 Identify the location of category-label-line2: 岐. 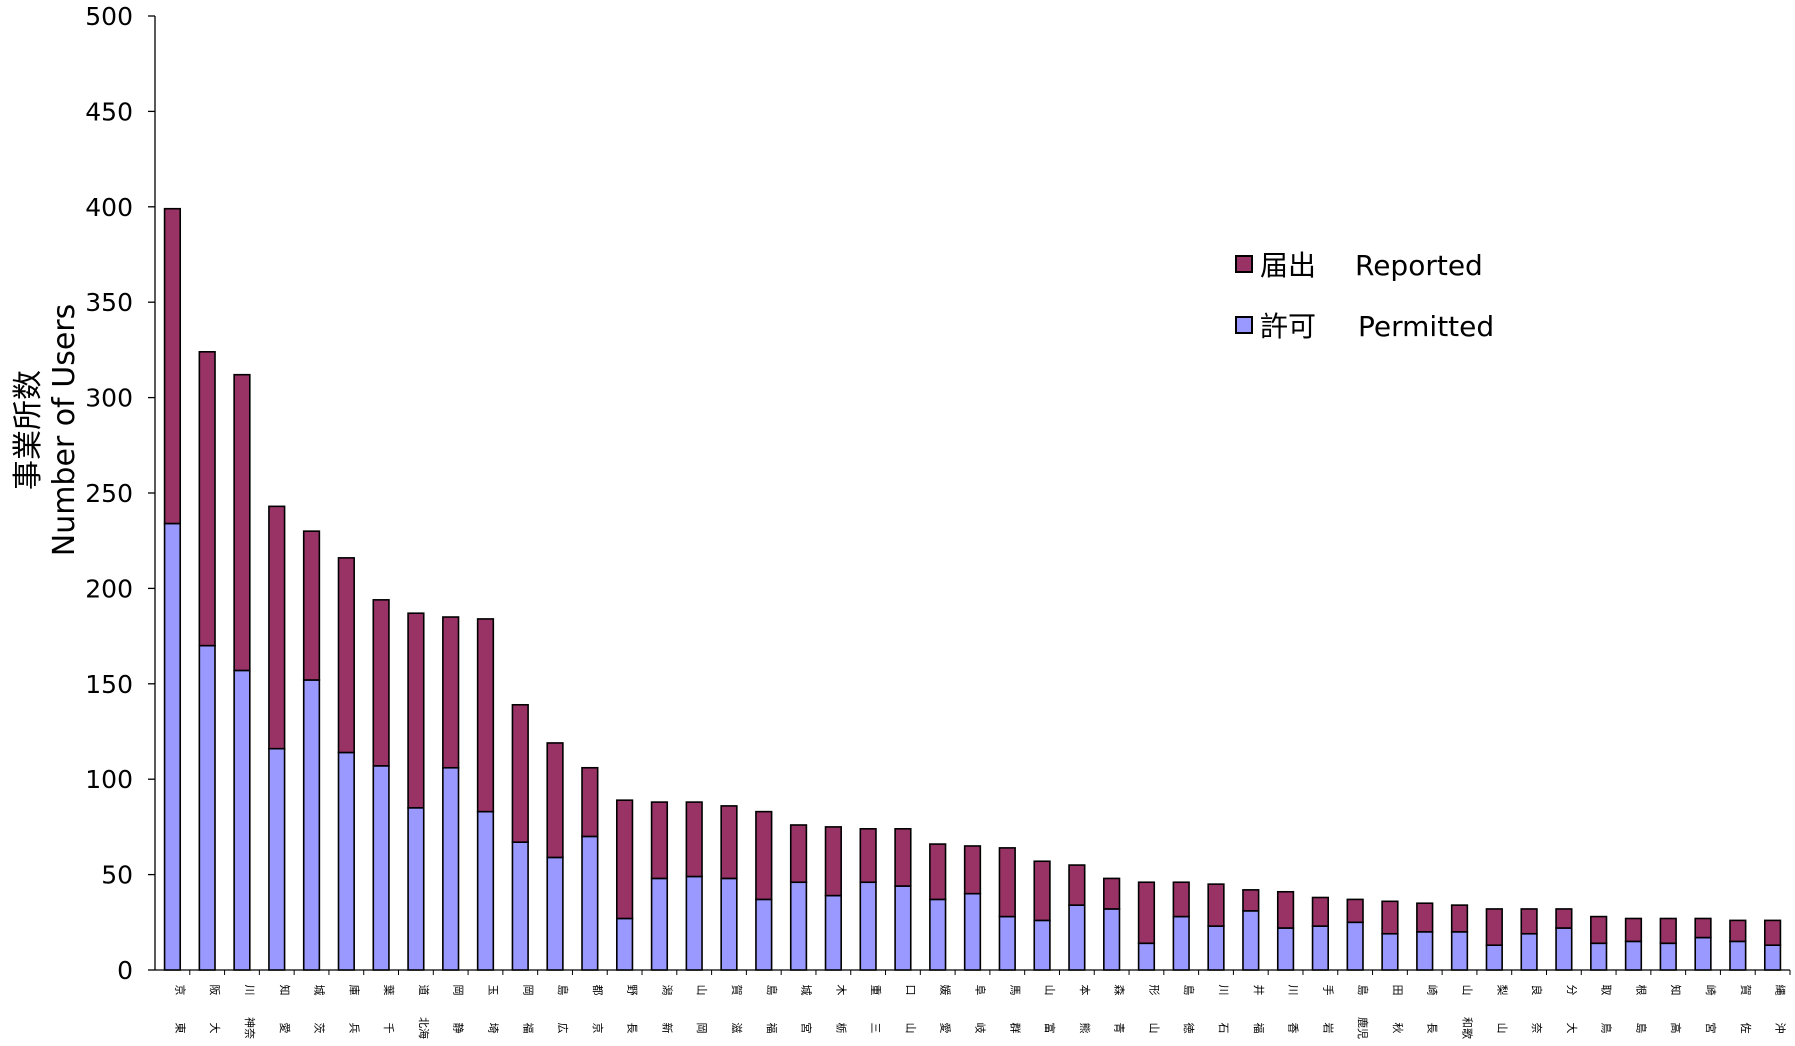
(980, 1028).